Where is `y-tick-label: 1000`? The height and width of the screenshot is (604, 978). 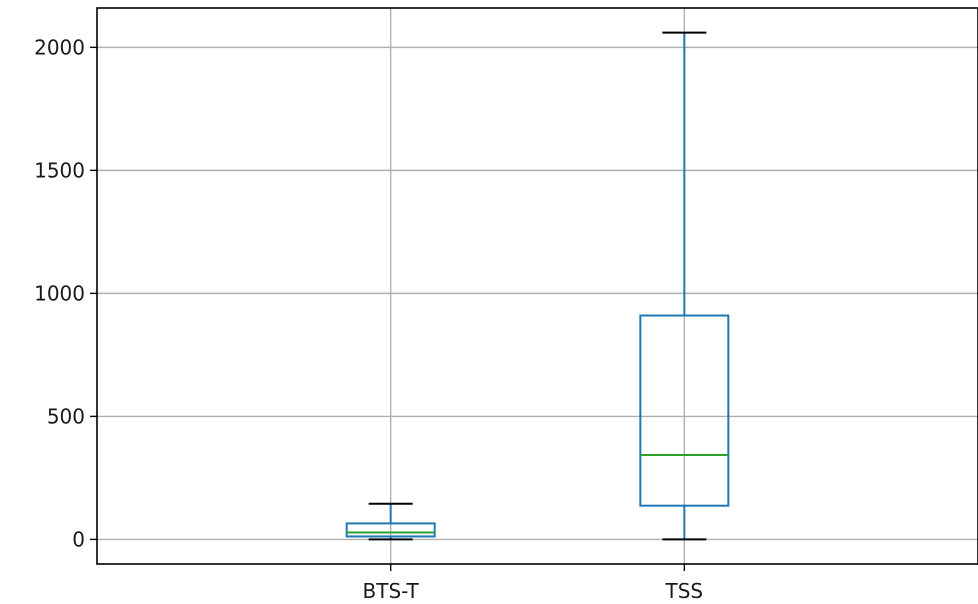 y-tick-label: 1000 is located at coordinates (59, 293).